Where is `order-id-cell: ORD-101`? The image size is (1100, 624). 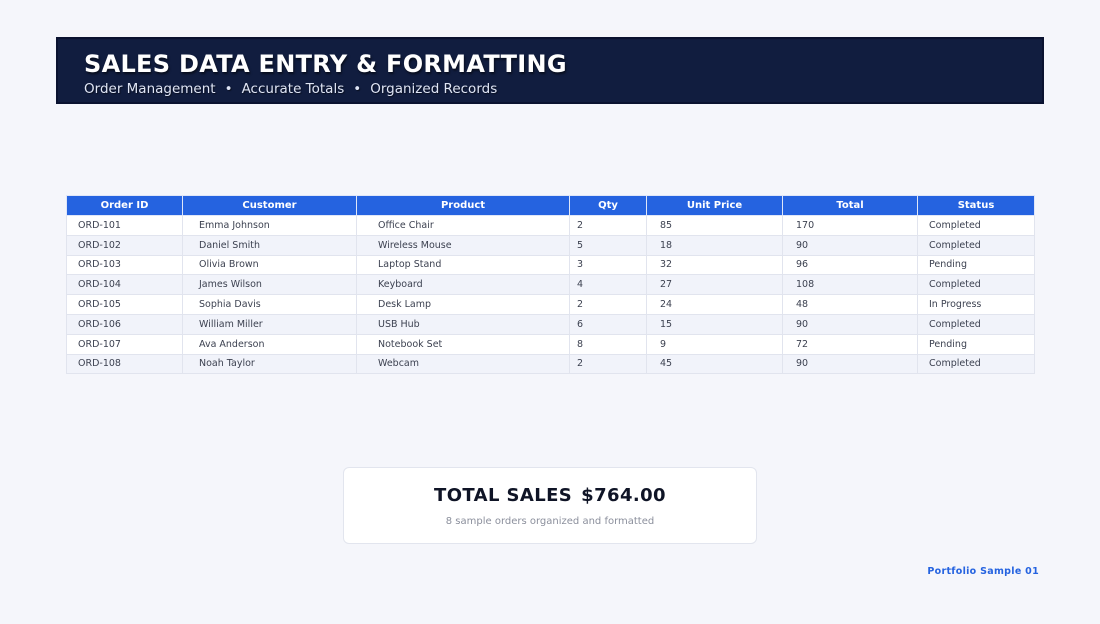
order-id-cell: ORD-101 is located at coordinates (124, 225).